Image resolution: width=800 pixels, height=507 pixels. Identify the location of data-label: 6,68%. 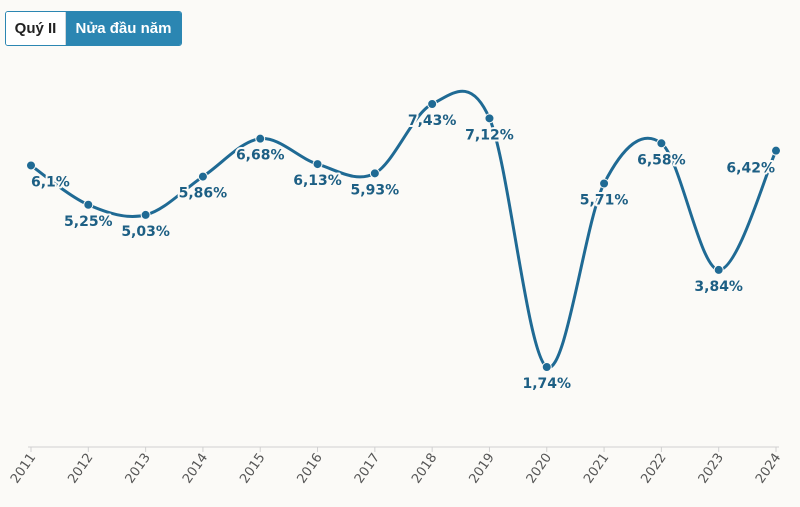
(260, 156).